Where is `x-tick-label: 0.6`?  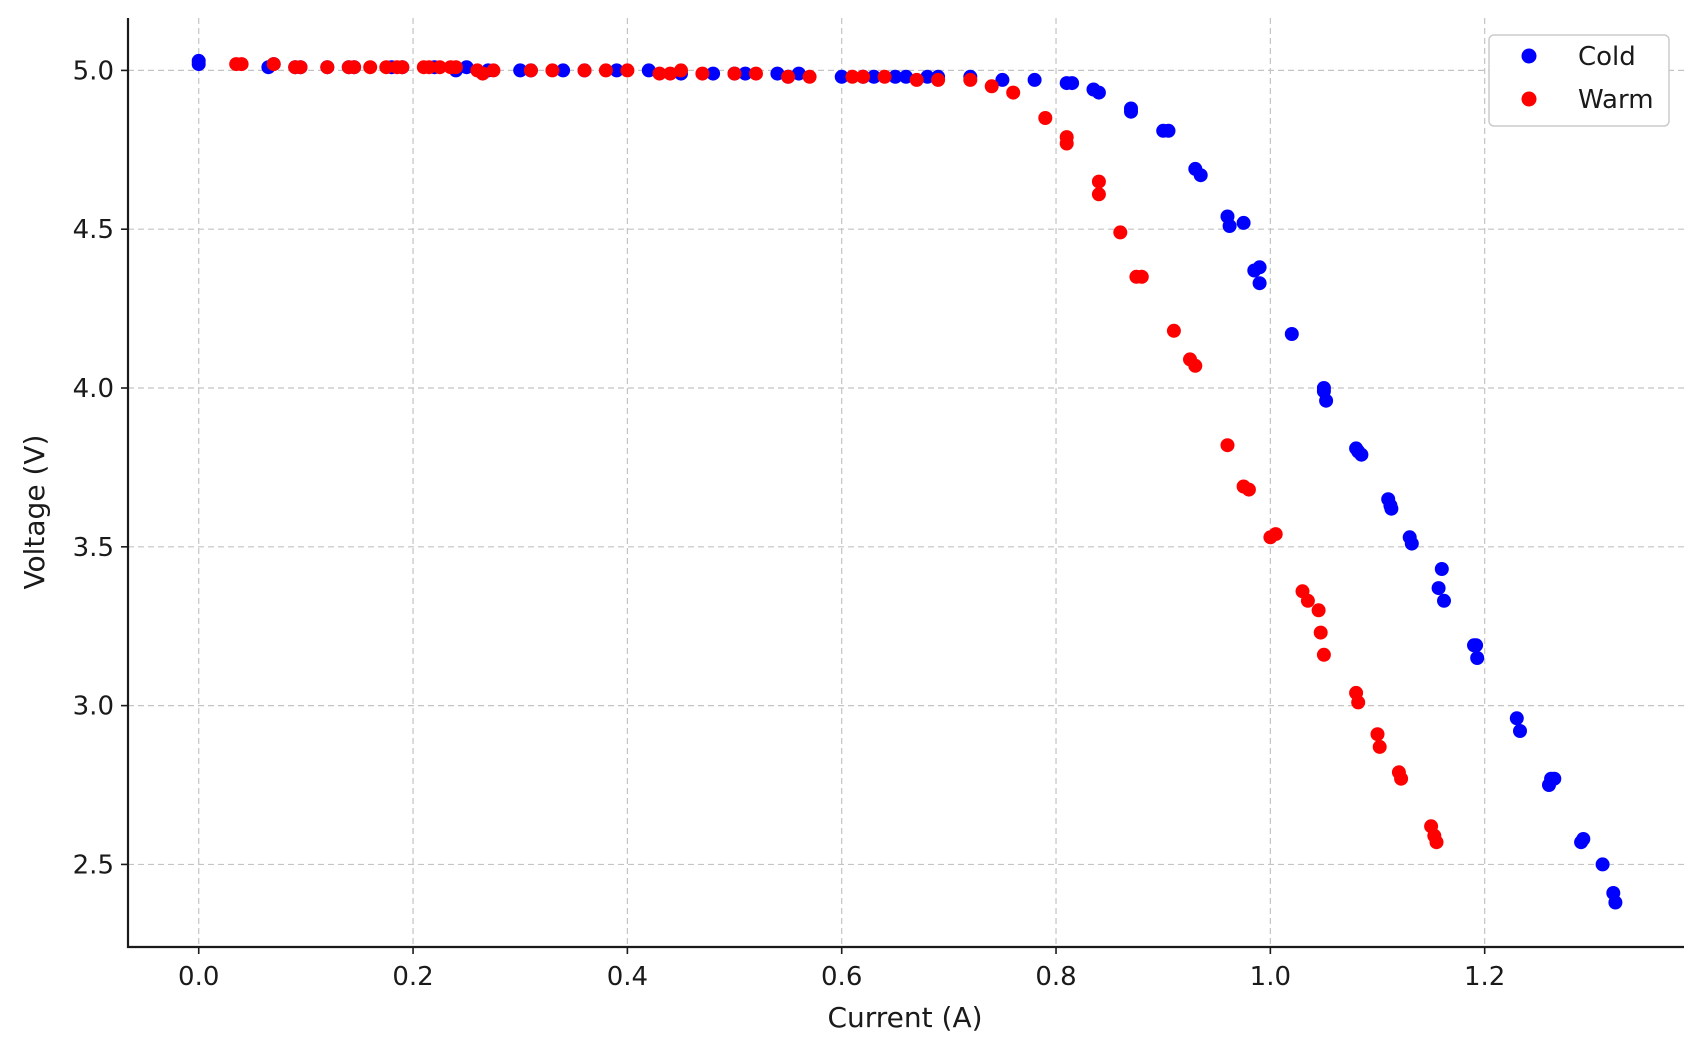 x-tick-label: 0.6 is located at coordinates (841, 977).